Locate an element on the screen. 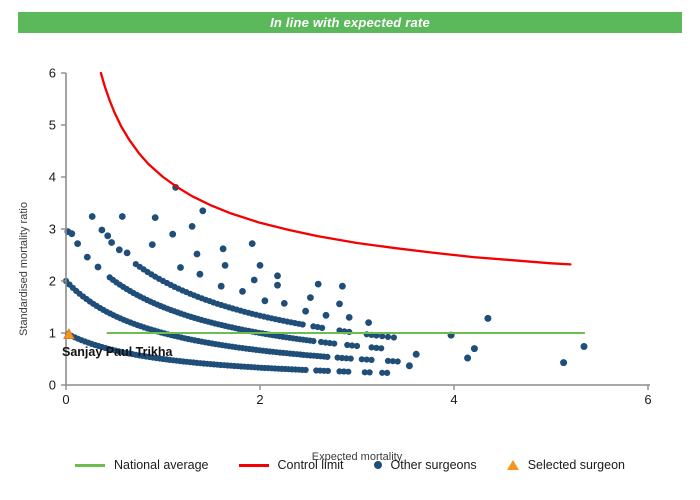 Image resolution: width=700 pixels, height=500 pixels. legend-item-selected-surgeon: Selected surgeon is located at coordinates (565, 465).